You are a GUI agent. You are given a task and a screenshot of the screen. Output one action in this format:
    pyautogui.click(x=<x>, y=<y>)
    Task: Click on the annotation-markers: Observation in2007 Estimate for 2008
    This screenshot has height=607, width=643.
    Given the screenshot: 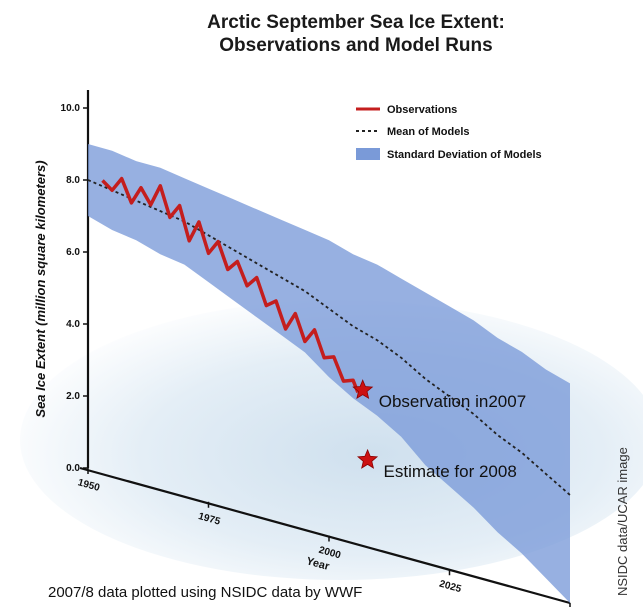 What is the action you would take?
    pyautogui.click(x=439, y=430)
    